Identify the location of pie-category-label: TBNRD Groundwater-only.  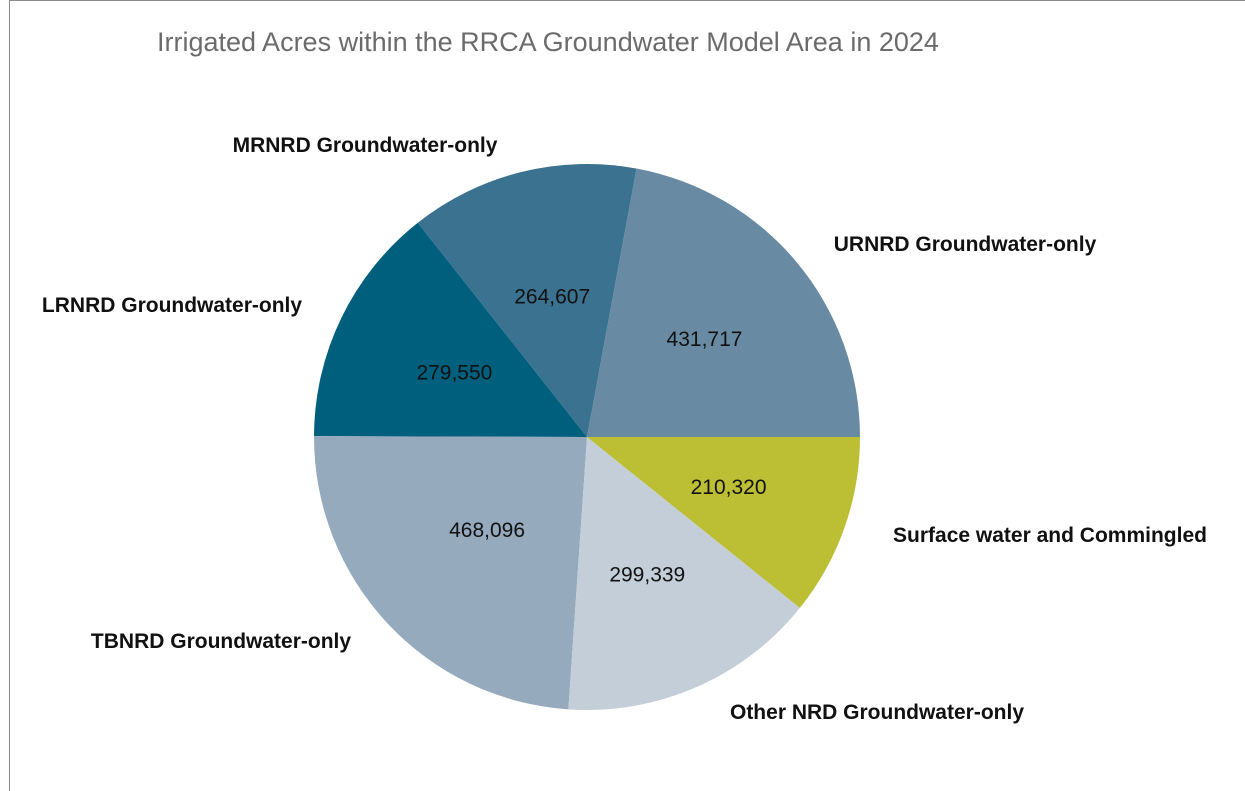
(221, 641).